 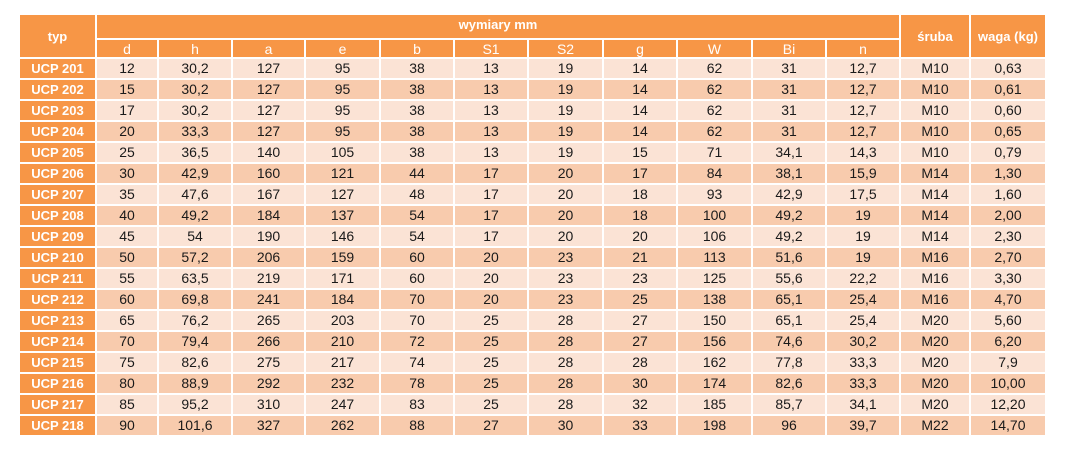 What do you see at coordinates (342, 362) in the screenshot?
I see `table-cell: 217` at bounding box center [342, 362].